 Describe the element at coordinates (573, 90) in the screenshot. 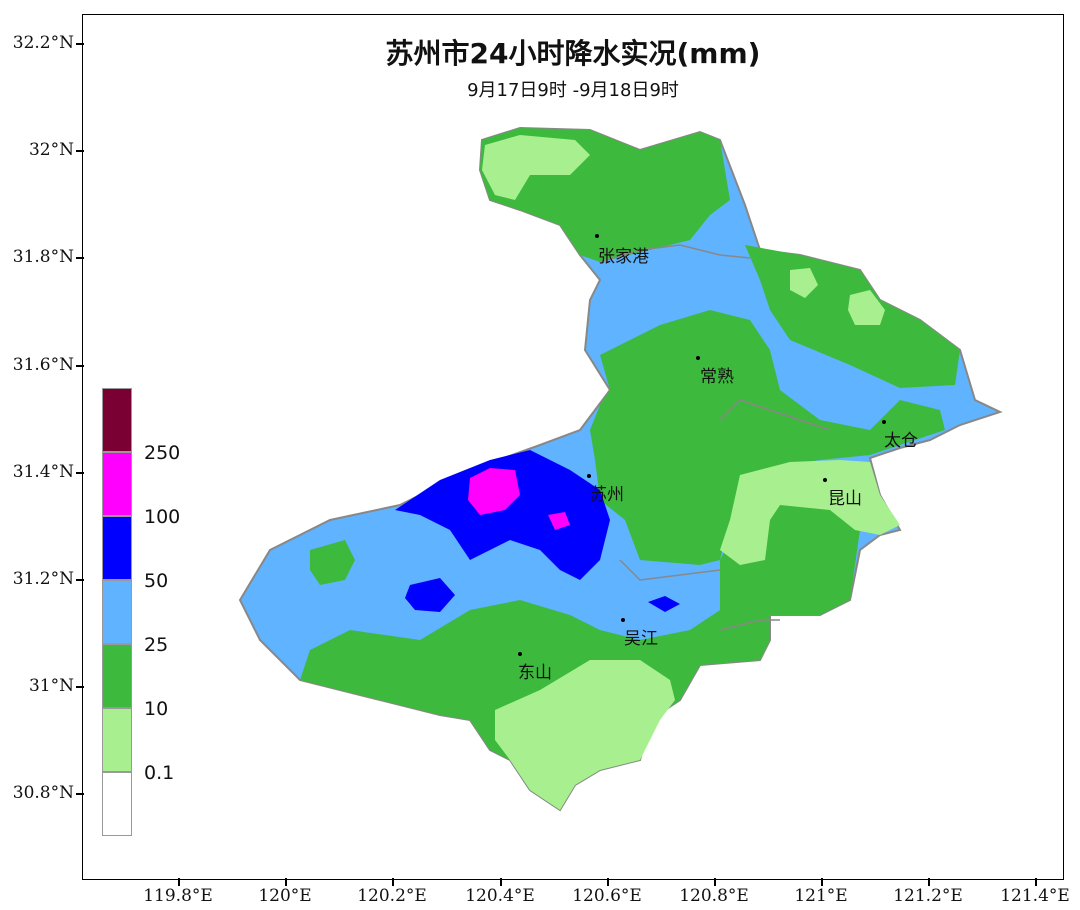

I see `map-subtitle: 9月17日9时 -9月18日9时` at that location.